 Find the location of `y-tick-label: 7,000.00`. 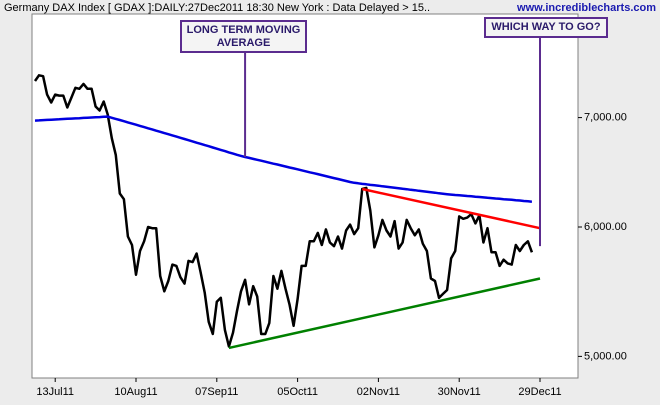

y-tick-label: 7,000.00 is located at coordinates (605, 117).